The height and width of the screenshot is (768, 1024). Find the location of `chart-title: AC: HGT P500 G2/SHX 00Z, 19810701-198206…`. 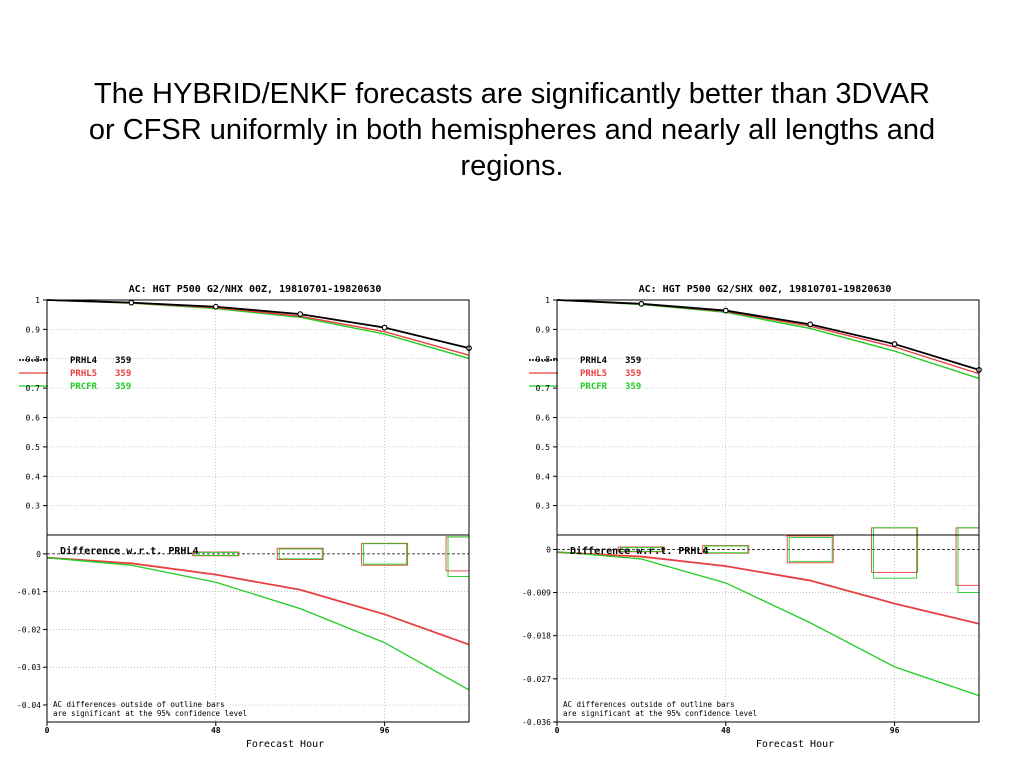

chart-title: AC: HGT P500 G2/SHX 00Z, 19810701-198206… is located at coordinates (765, 289).